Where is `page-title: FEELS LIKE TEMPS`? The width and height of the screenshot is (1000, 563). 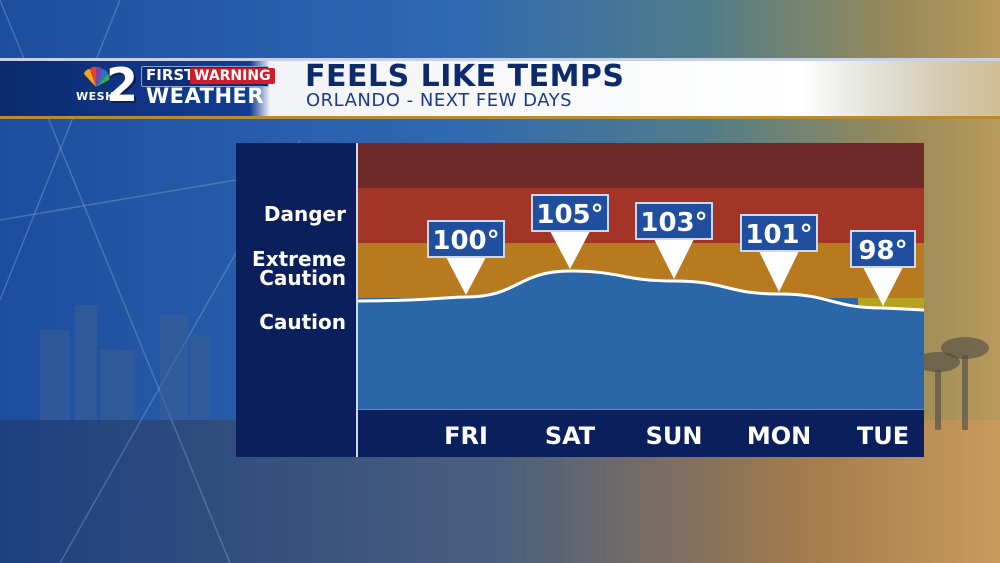
page-title: FEELS LIKE TEMPS is located at coordinates (465, 76).